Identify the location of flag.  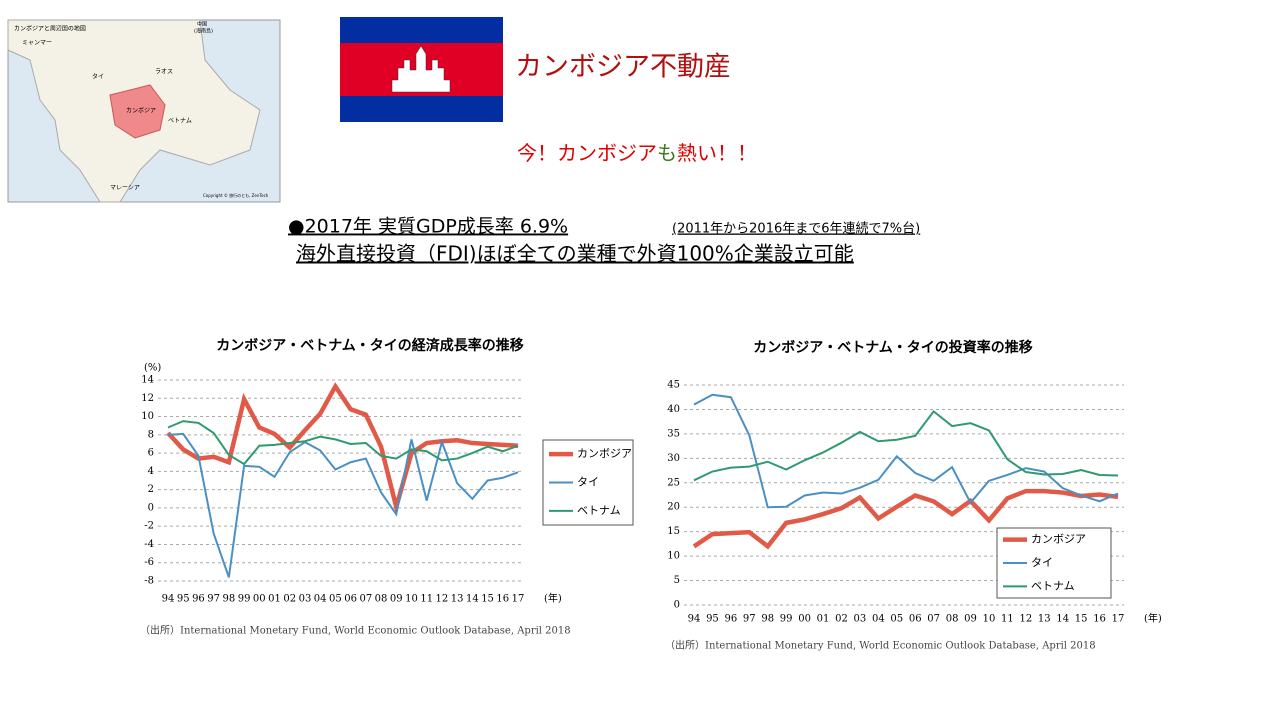
(421, 69).